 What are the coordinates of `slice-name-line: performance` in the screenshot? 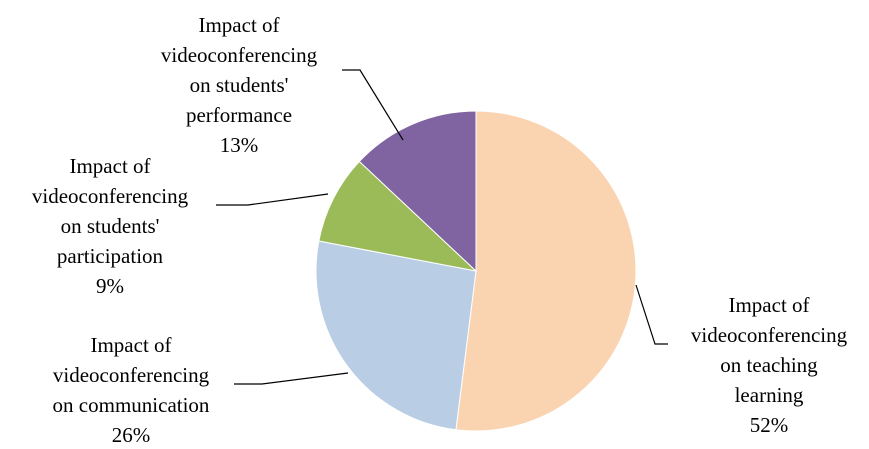 It's located at (239, 115).